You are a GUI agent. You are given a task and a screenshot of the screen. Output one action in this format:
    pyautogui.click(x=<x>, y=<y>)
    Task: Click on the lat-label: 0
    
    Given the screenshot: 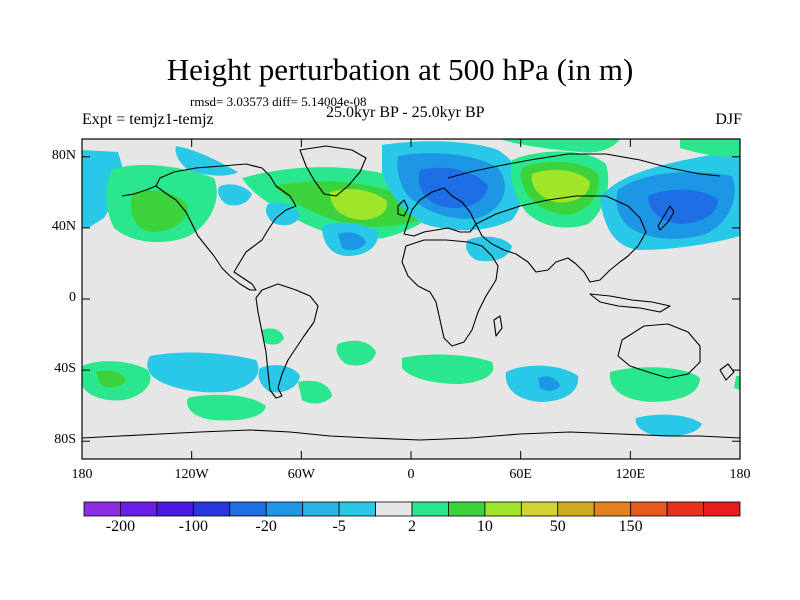 What is the action you would take?
    pyautogui.click(x=72, y=297)
    